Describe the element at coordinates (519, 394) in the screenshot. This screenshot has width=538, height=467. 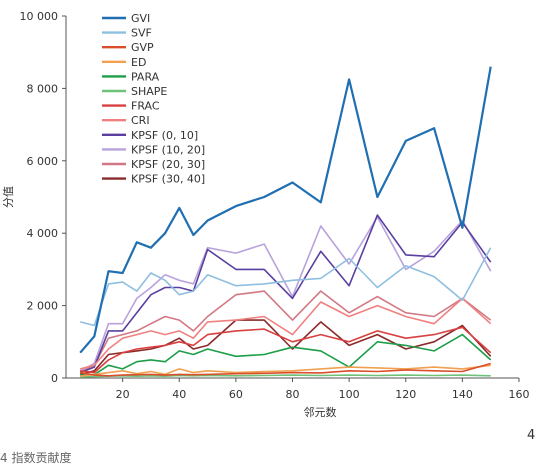
I see `x-tick-label: 160` at that location.